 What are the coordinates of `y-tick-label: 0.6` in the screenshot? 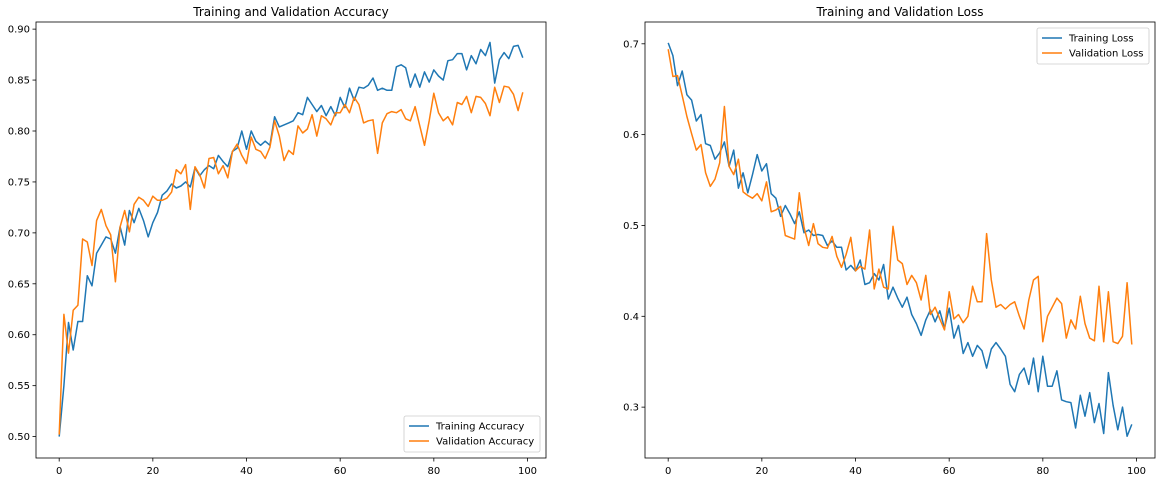 It's located at (631, 135).